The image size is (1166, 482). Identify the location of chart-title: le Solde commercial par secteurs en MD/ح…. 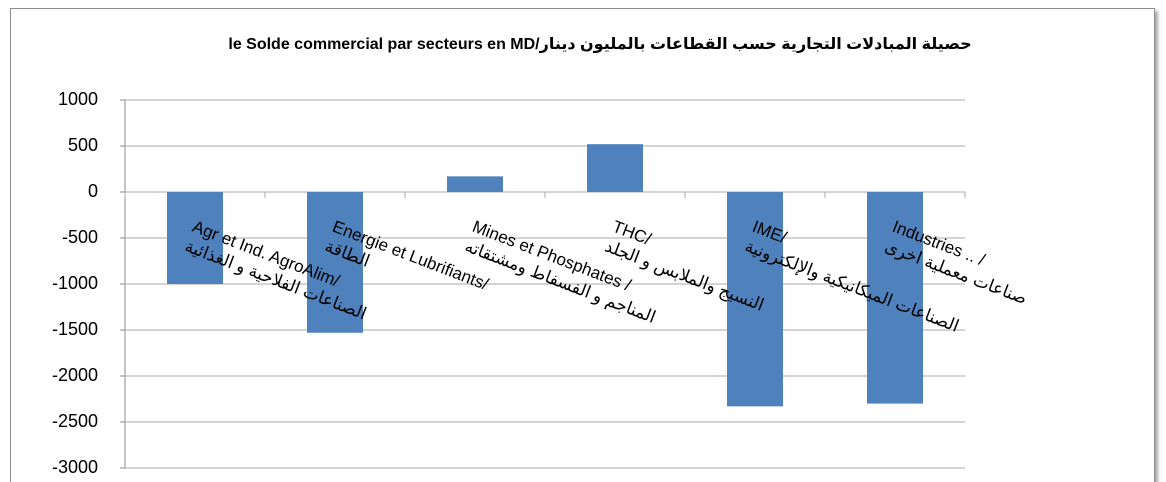
(599, 44).